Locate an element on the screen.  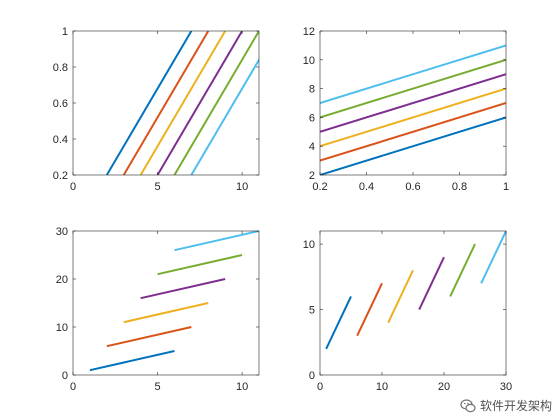
y-tick-label: 20 is located at coordinates (62, 280).